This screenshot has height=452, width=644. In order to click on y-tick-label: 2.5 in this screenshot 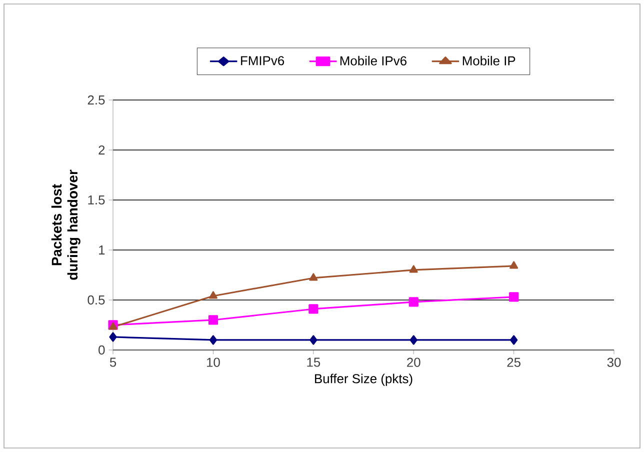, I will do `click(96, 100)`.